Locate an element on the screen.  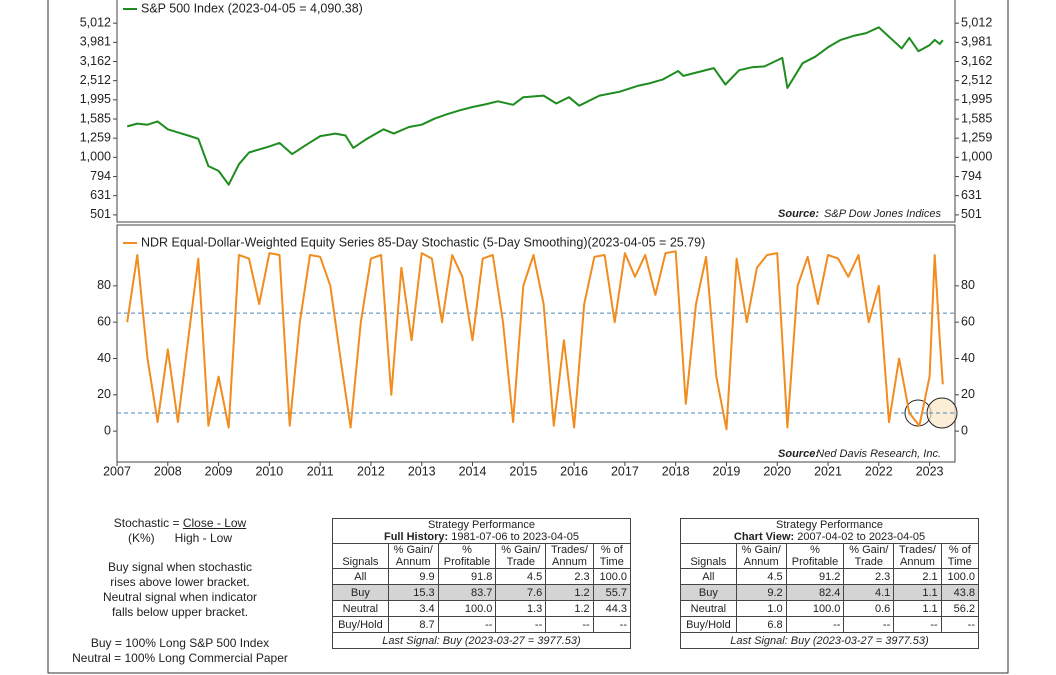
y-tick-label: 20 is located at coordinates (968, 394).